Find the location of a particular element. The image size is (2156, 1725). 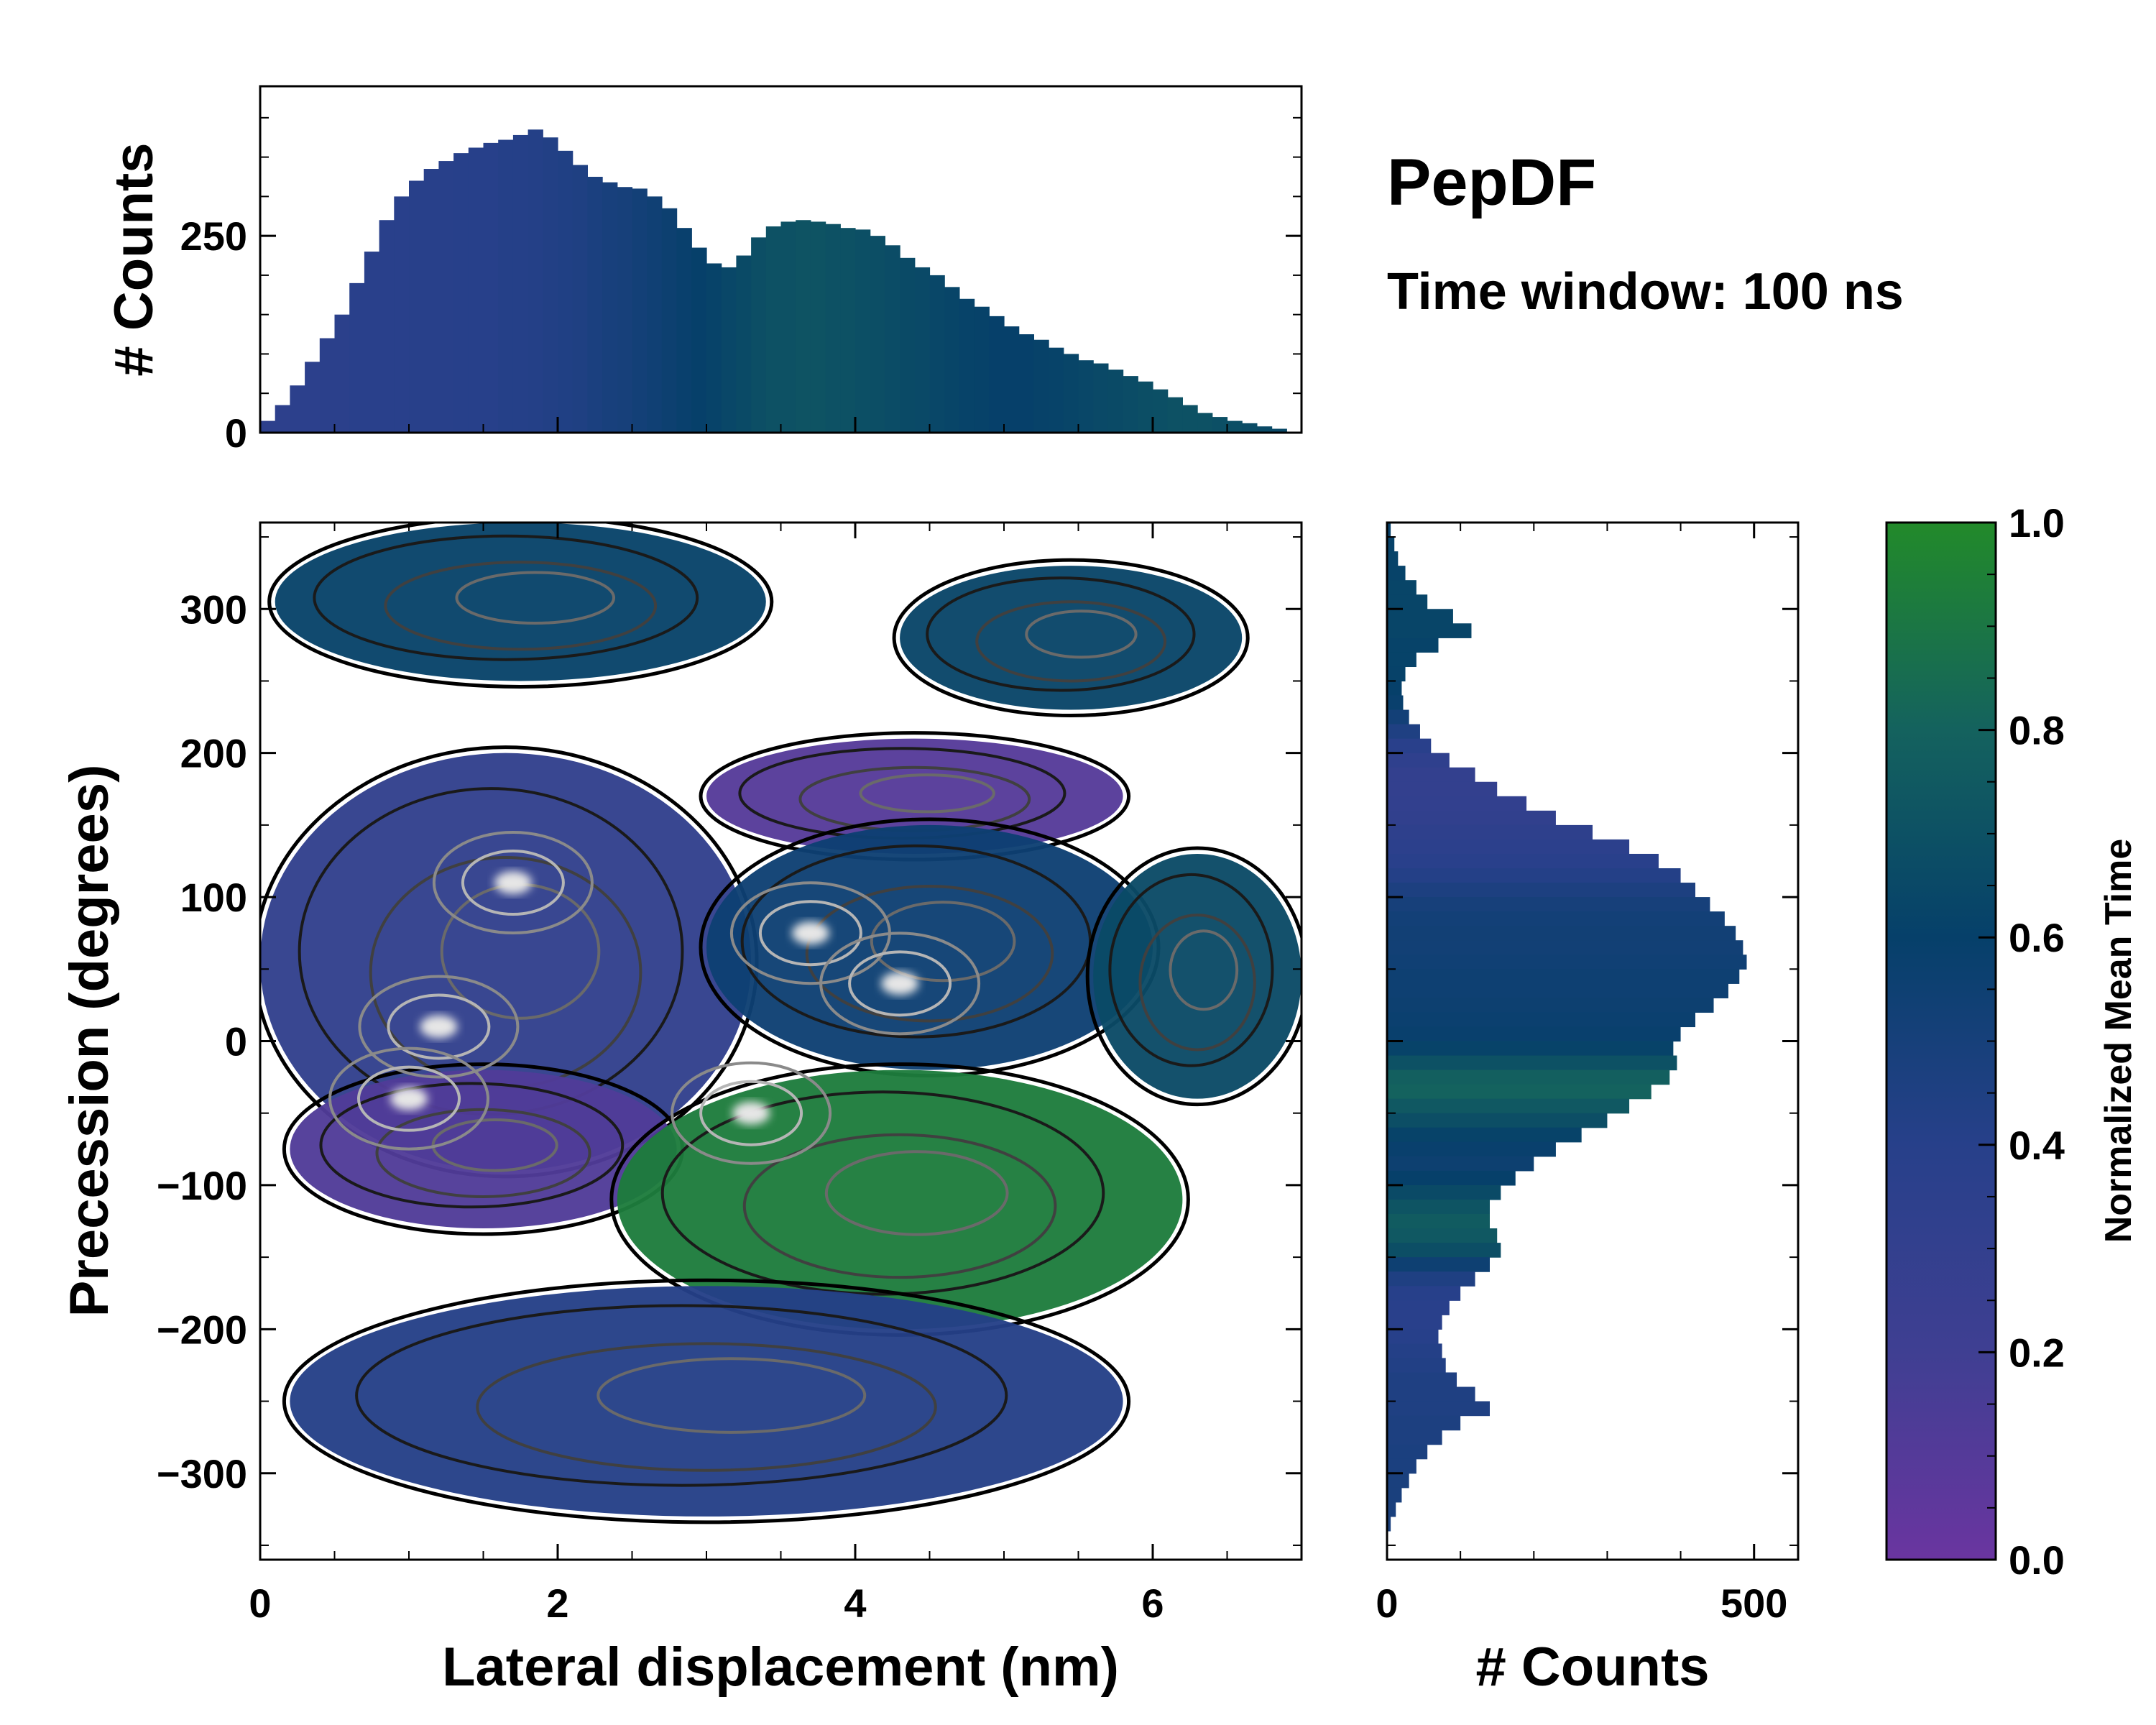

main-ytick-label: −200 is located at coordinates (202, 1329).